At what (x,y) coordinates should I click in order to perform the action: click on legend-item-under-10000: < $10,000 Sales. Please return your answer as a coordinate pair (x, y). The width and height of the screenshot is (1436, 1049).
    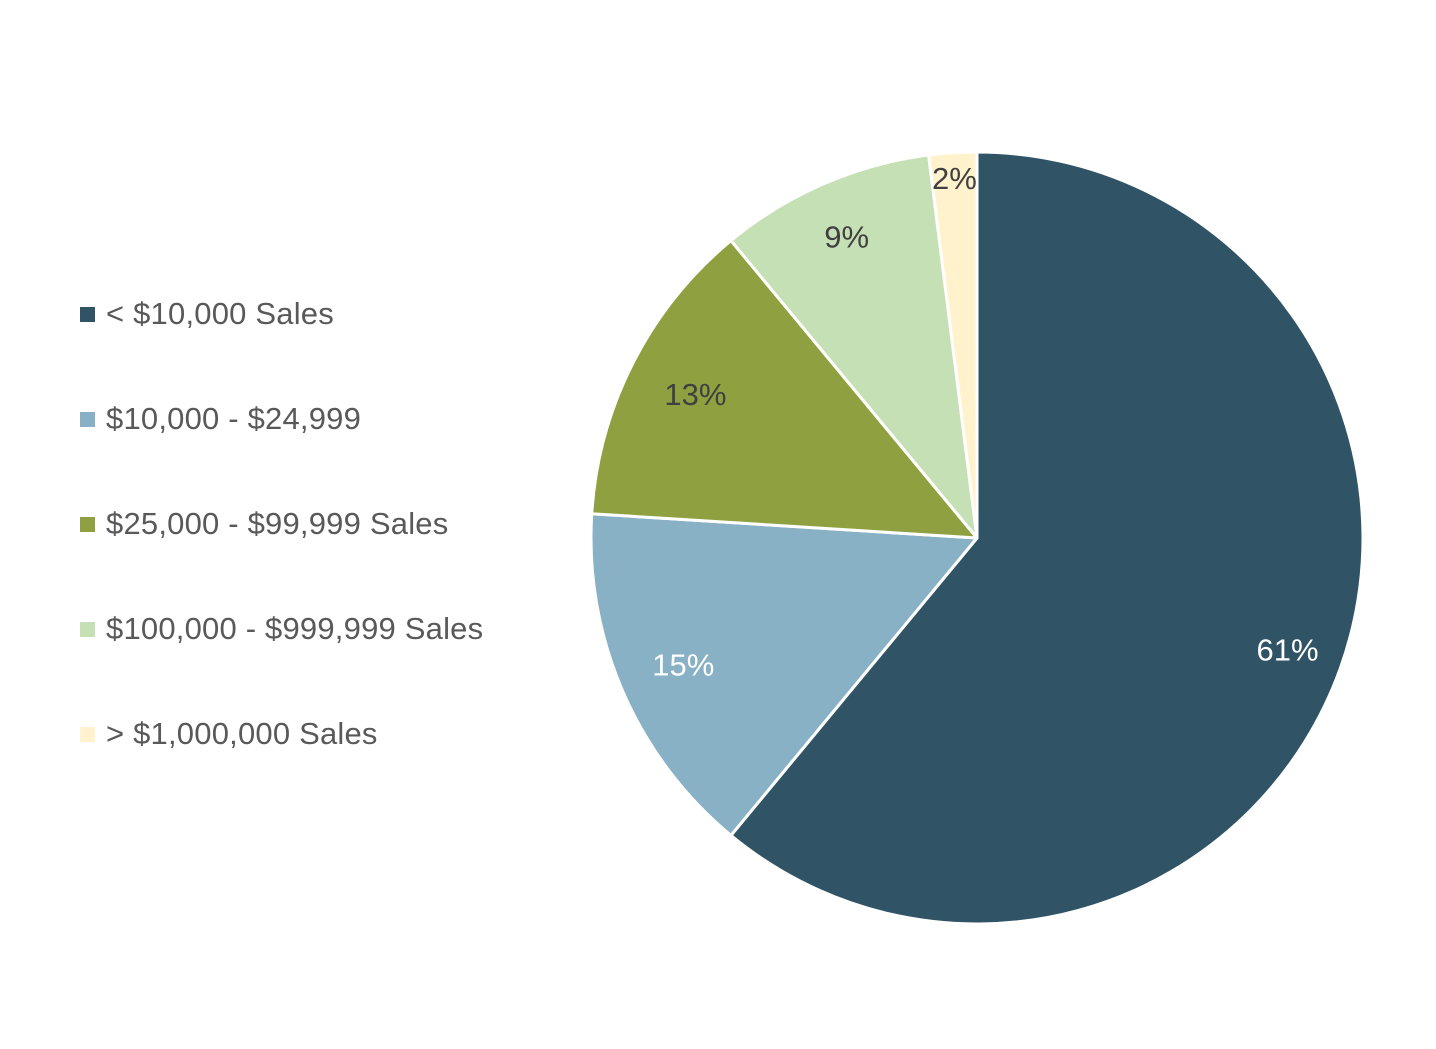
    Looking at the image, I should click on (320, 314).